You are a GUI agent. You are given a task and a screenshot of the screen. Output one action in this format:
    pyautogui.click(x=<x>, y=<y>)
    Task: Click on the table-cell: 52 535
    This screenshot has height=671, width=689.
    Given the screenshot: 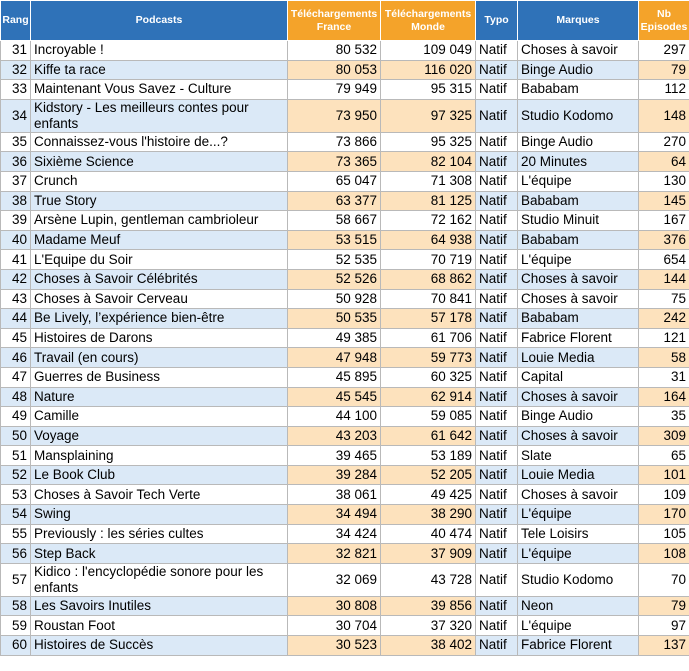 What is the action you would take?
    pyautogui.click(x=334, y=259)
    